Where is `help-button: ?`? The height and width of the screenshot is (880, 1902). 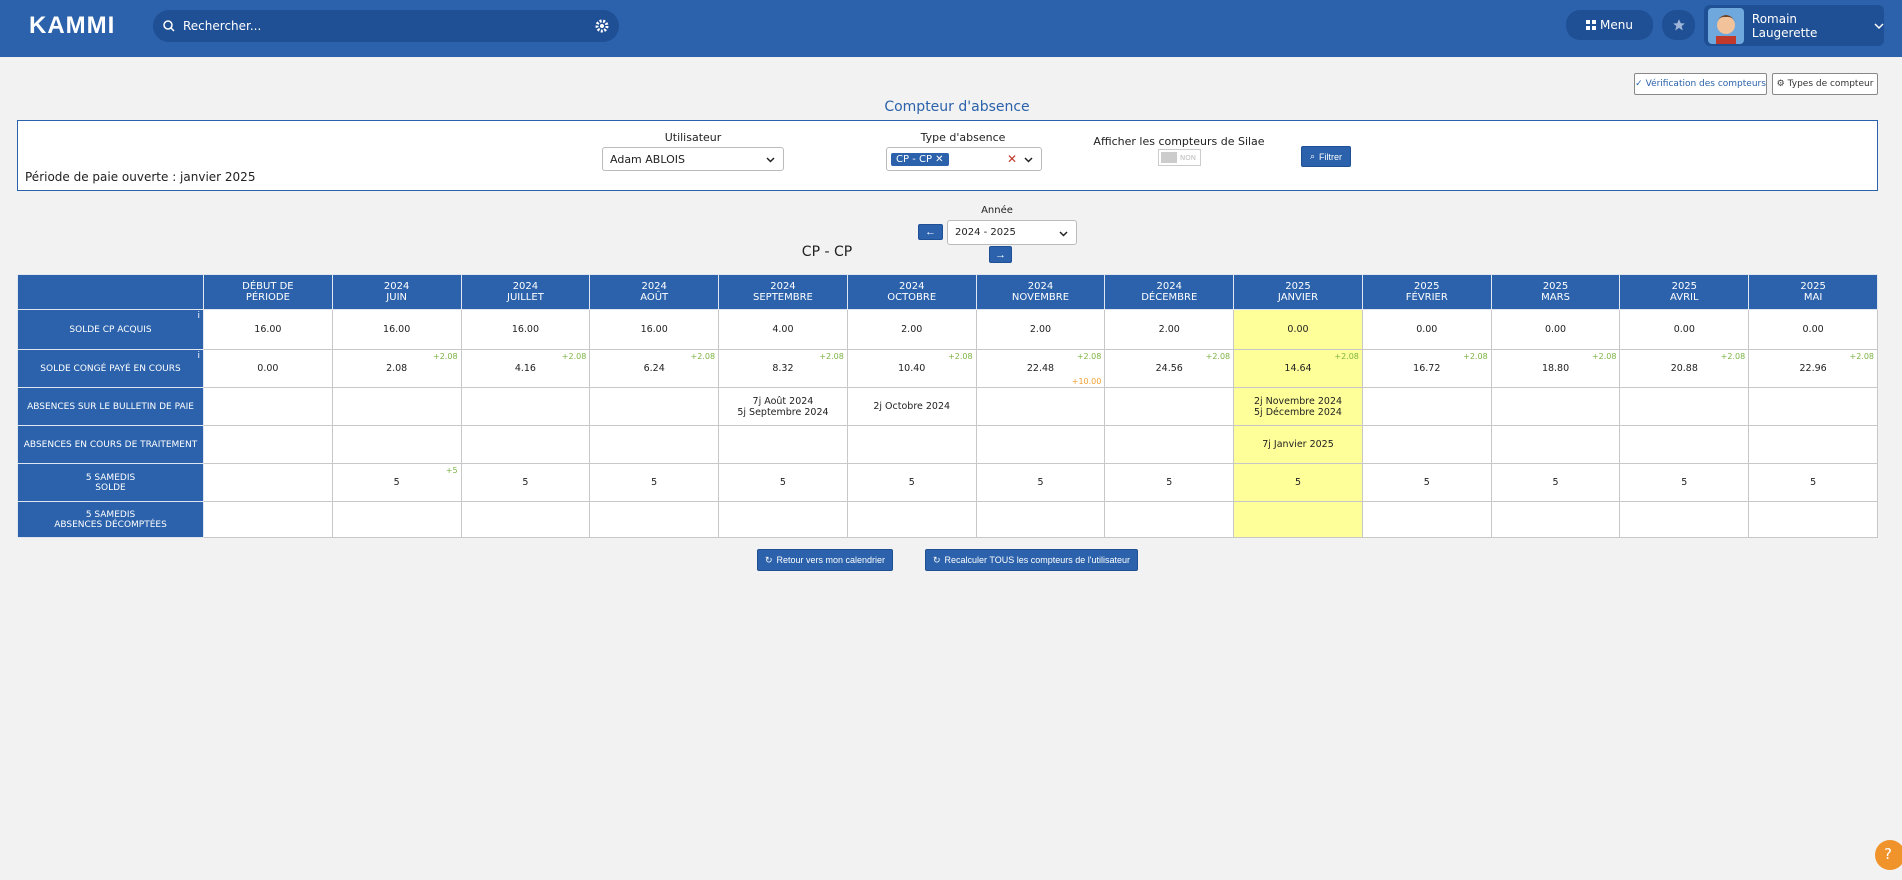 help-button: ? is located at coordinates (1888, 855).